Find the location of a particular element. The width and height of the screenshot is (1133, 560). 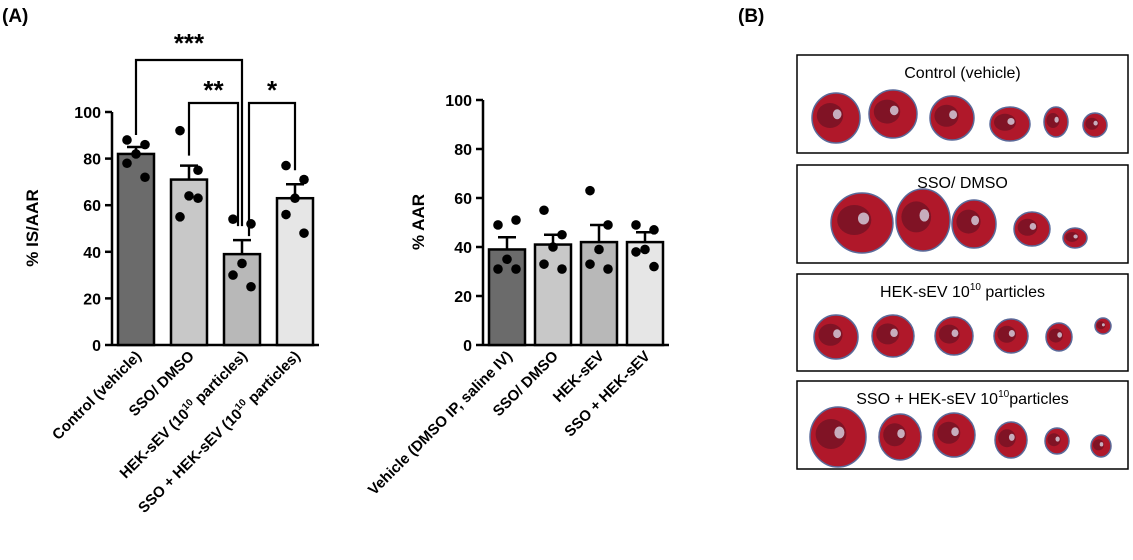

panel-a-label: (A) is located at coordinates (15, 16).